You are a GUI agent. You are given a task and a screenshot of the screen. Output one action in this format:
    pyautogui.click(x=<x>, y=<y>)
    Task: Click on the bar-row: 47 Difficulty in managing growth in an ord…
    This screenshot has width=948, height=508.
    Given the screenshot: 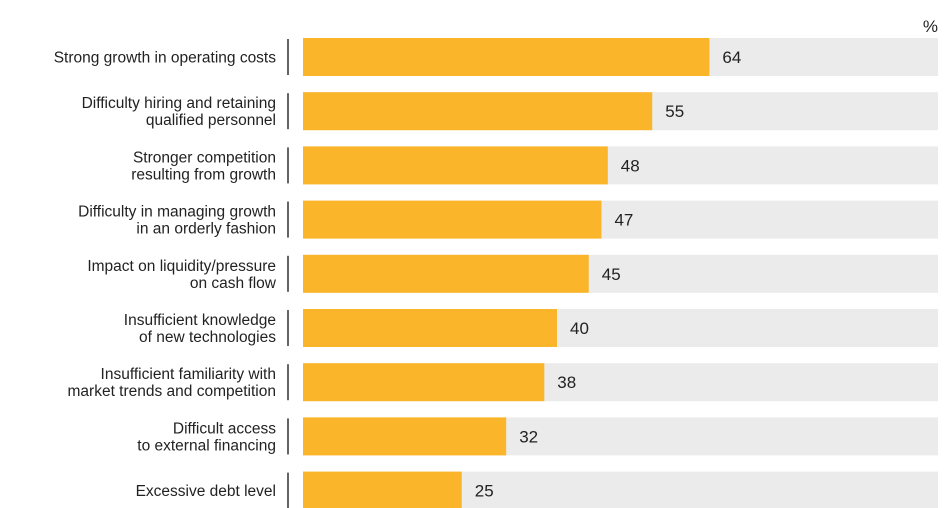 What is the action you would take?
    pyautogui.click(x=508, y=219)
    